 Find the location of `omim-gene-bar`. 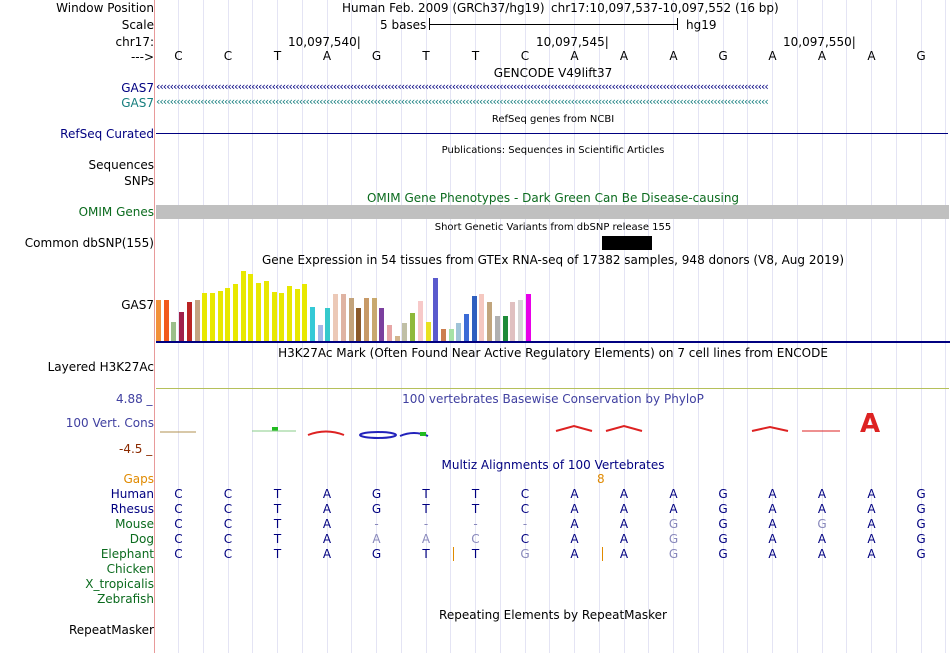

omim-gene-bar is located at coordinates (552, 212).